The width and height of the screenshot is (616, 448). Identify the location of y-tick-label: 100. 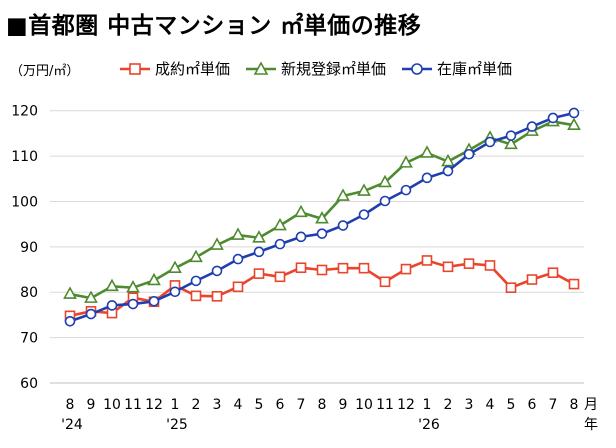
(24, 202).